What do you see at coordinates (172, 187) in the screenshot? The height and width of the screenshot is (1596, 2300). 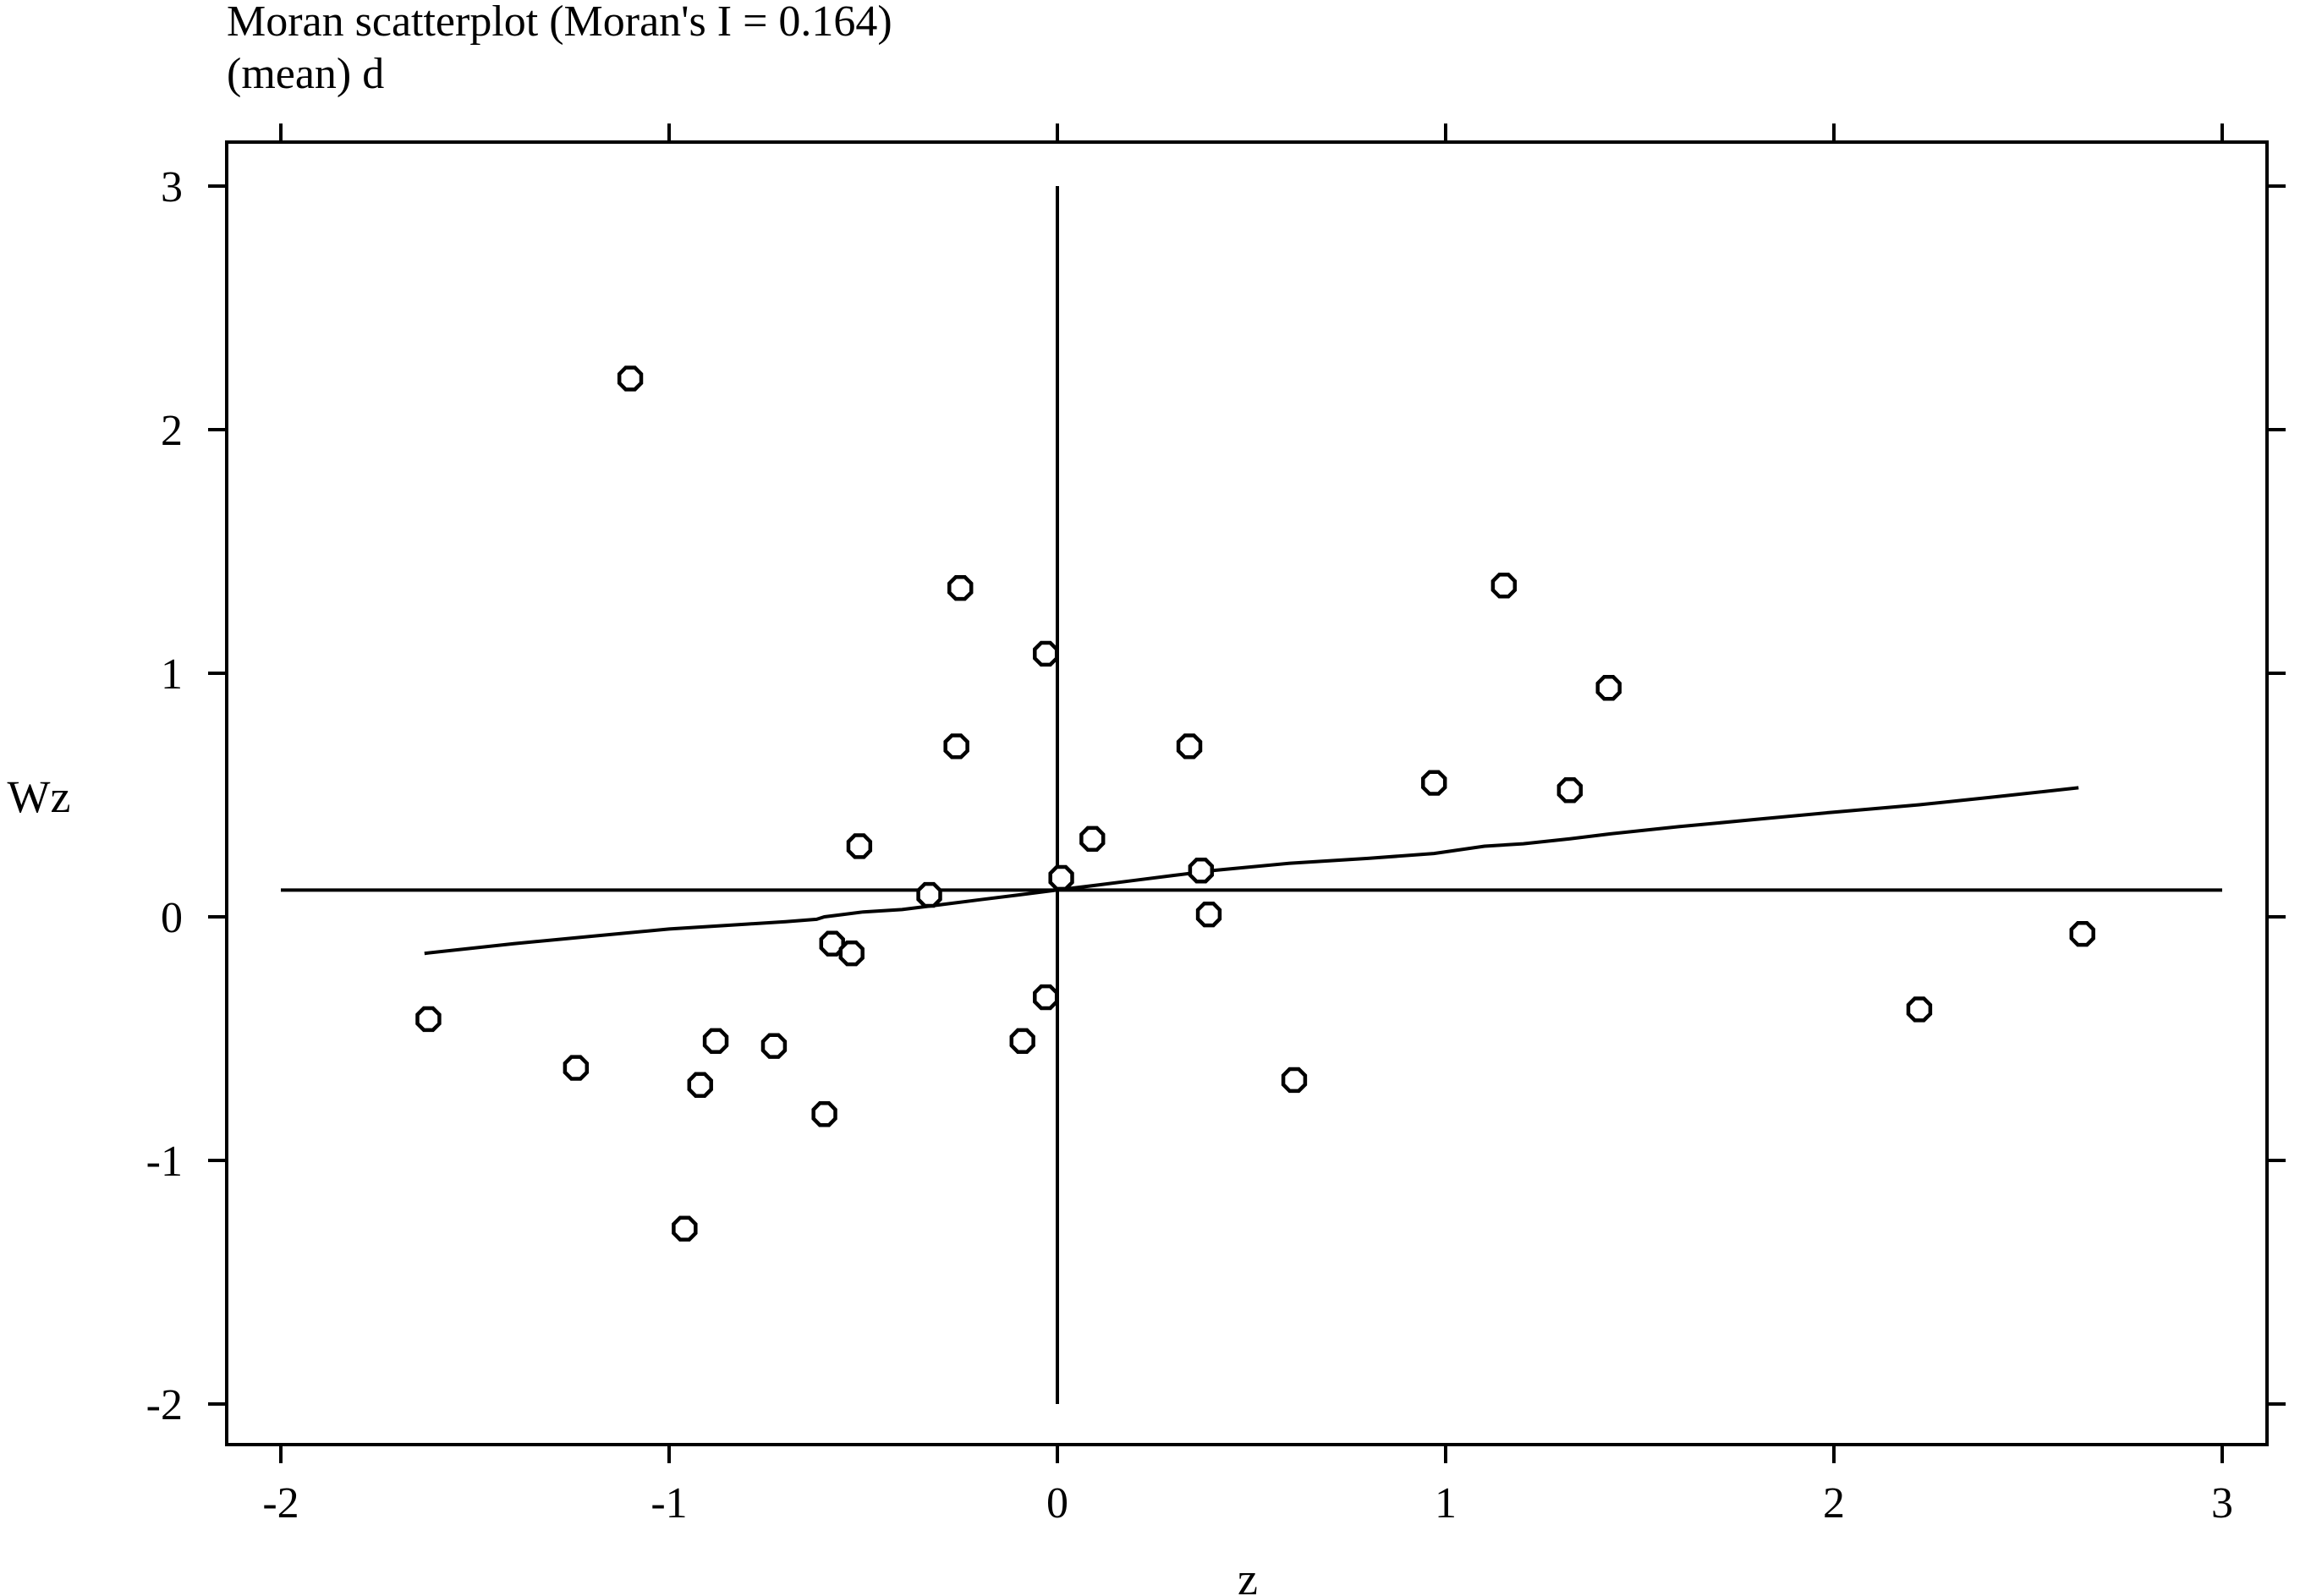 I see `y-tick-label: 3` at bounding box center [172, 187].